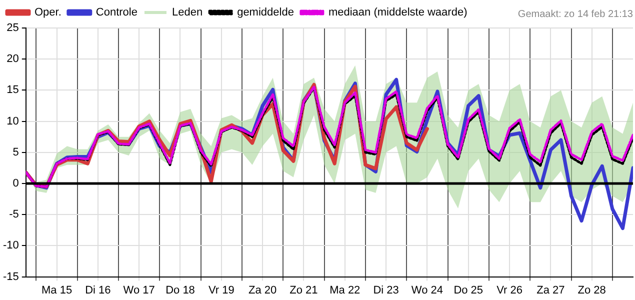  Describe the element at coordinates (576, 14) in the screenshot. I see `text: Gemaakt: zo 14 feb 21:13` at that location.